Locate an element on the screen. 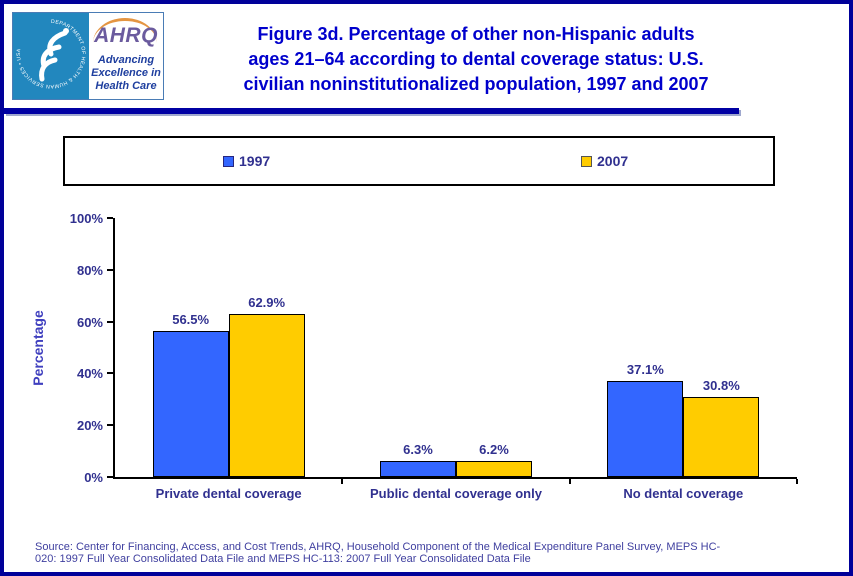  data-label-1997-3: 37.1% is located at coordinates (645, 369).